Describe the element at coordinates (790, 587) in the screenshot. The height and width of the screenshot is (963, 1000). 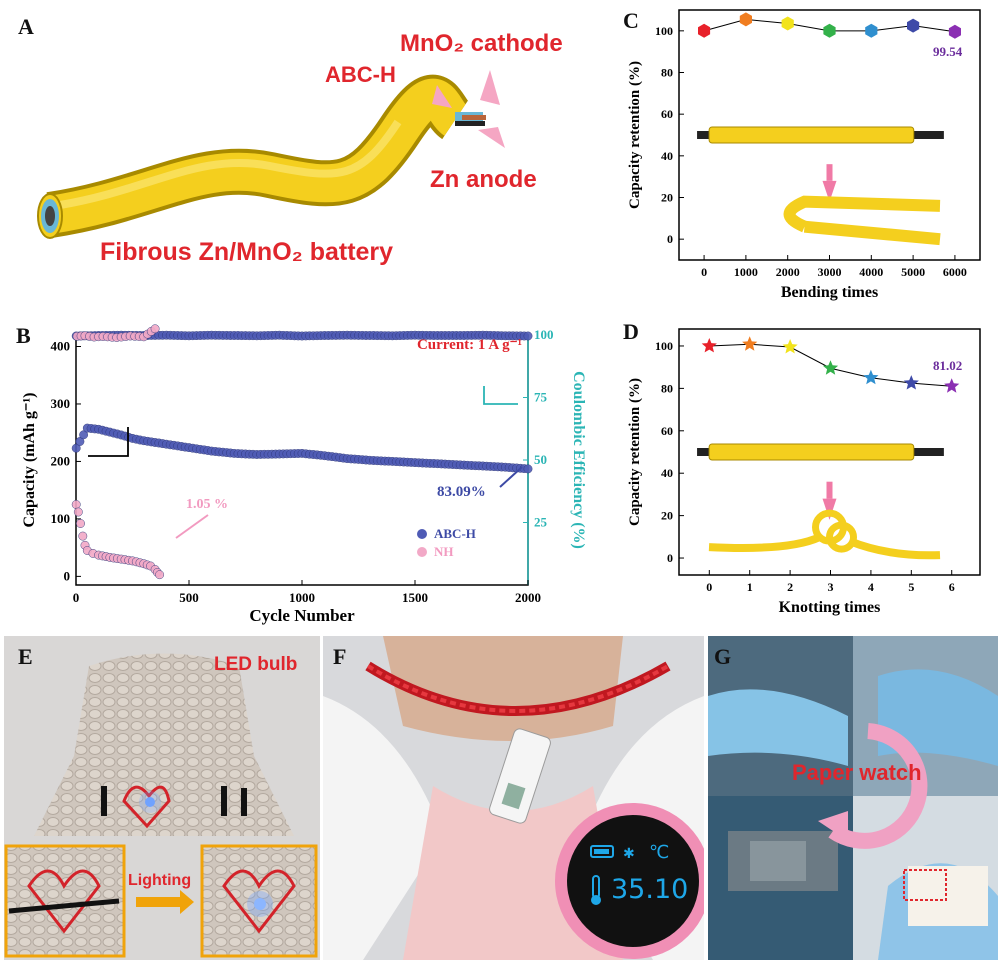
I see `x-tick-label: 2` at that location.